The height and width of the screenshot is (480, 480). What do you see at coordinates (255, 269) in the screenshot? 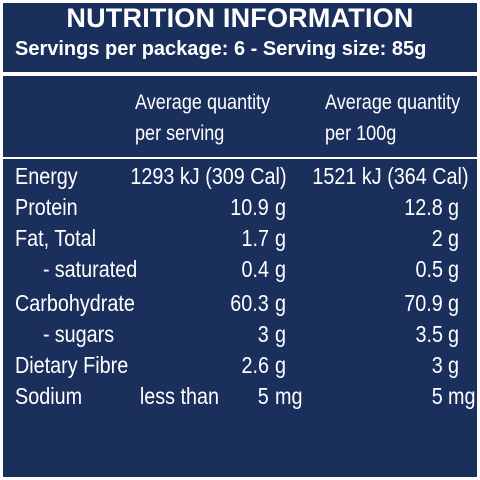
I see `serving-value: 0.4` at bounding box center [255, 269].